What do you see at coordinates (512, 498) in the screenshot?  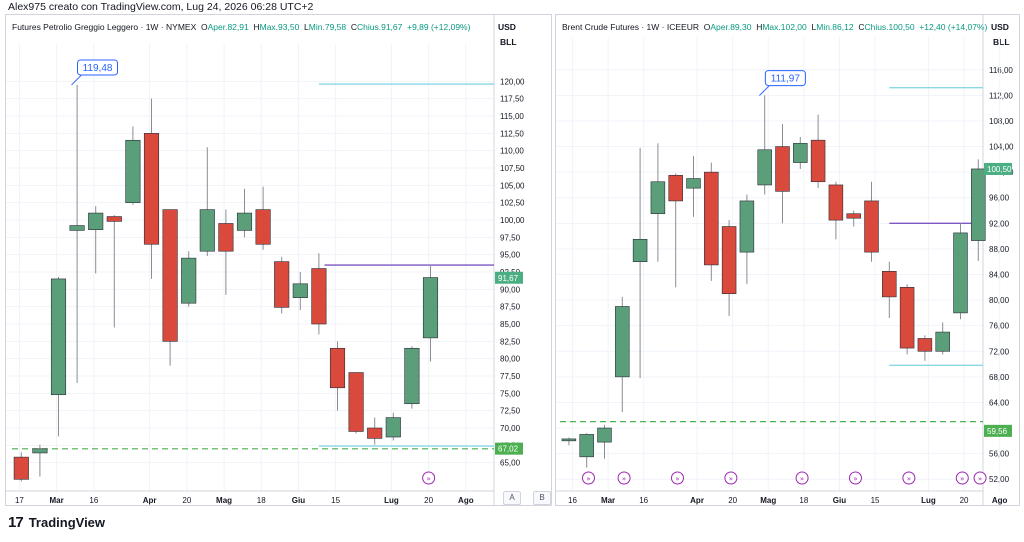 I see `axis-button-a: A` at bounding box center [512, 498].